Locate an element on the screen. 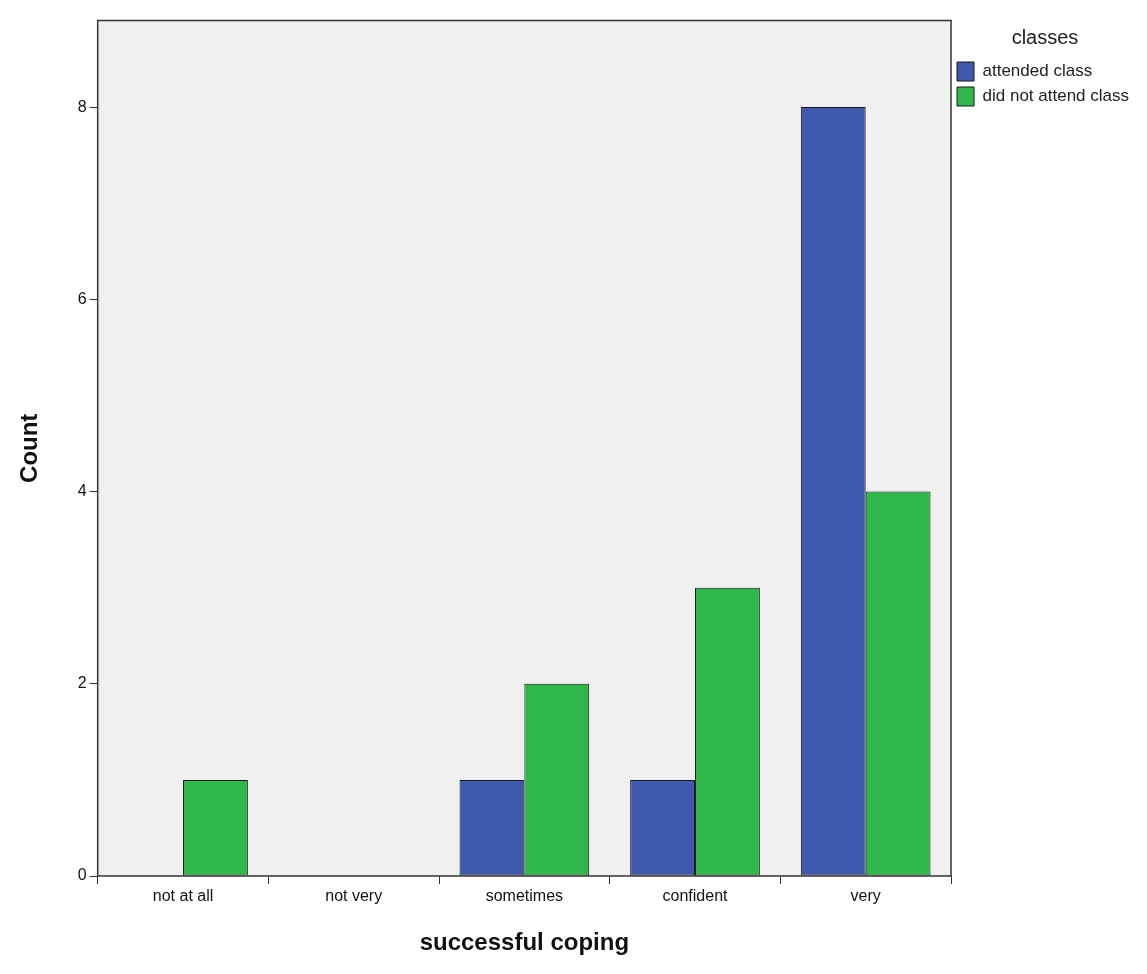  y-axis-title: Count is located at coordinates (29, 448).